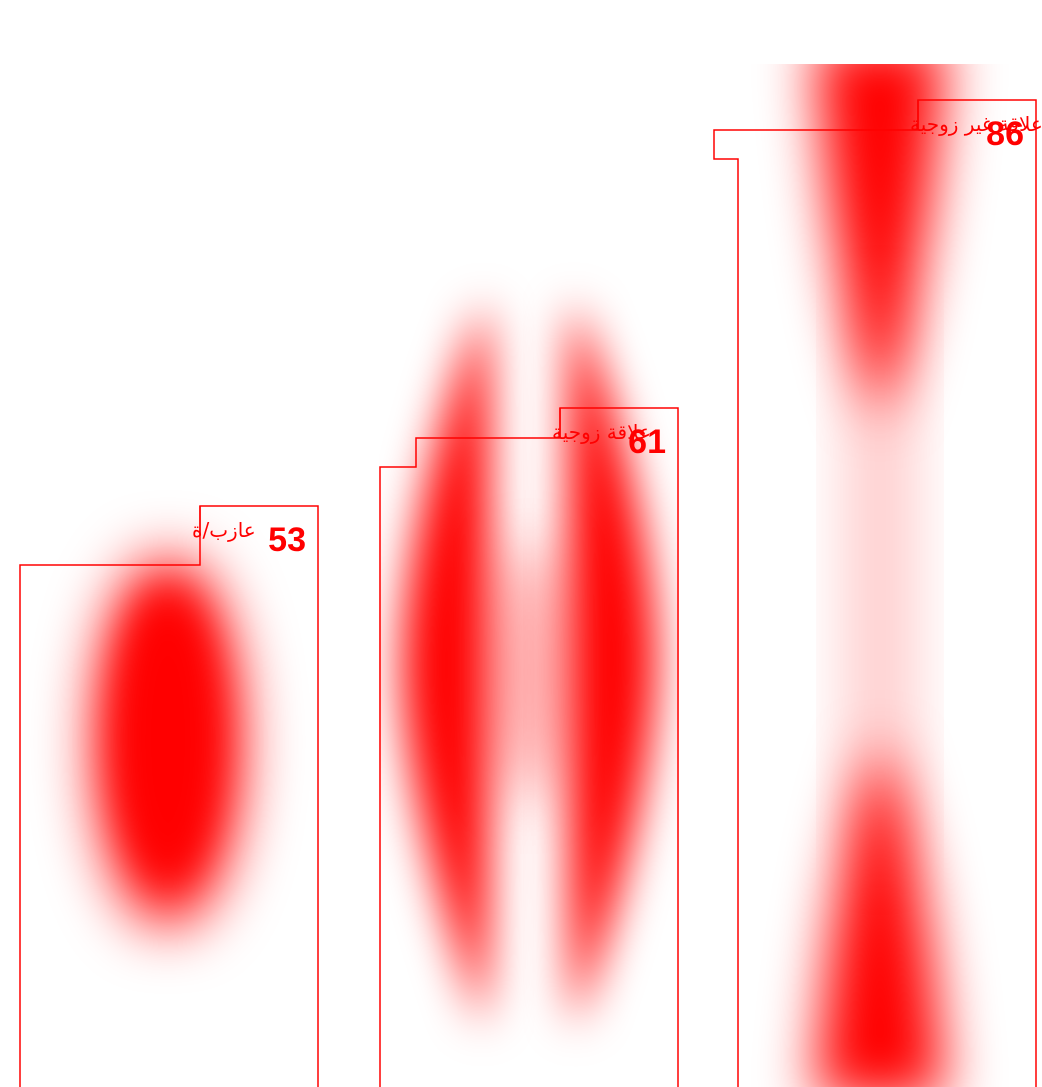 The height and width of the screenshot is (1087, 1042). Describe the element at coordinates (880, 913) in the screenshot. I see `gradient-bottom-cone` at that location.